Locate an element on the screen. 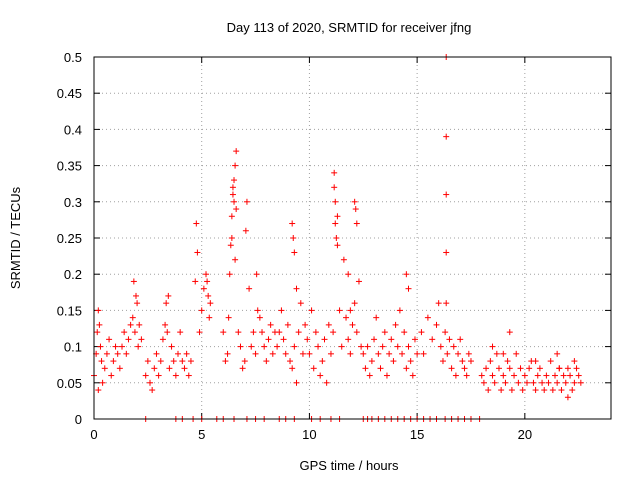 This screenshot has height=480, width=640. y-tick-label: 0.2 is located at coordinates (73, 274).